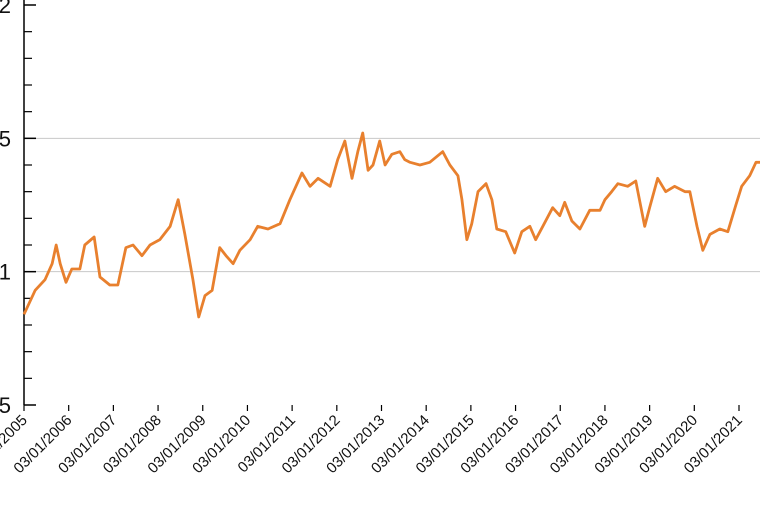 The image size is (760, 507). Describe the element at coordinates (5, 272) in the screenshot. I see `y-tick-label: 1` at that location.